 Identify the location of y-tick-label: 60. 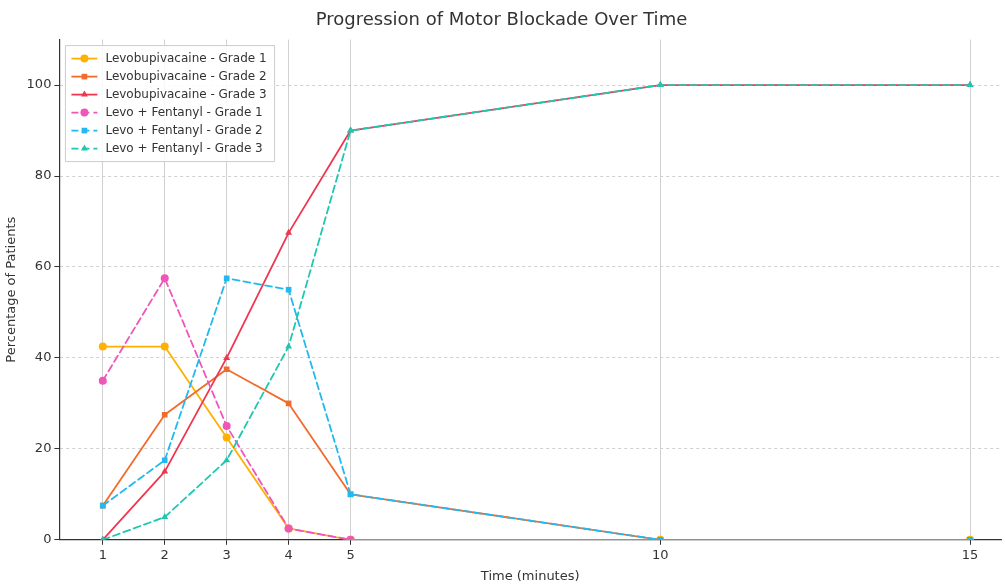
(43, 266).